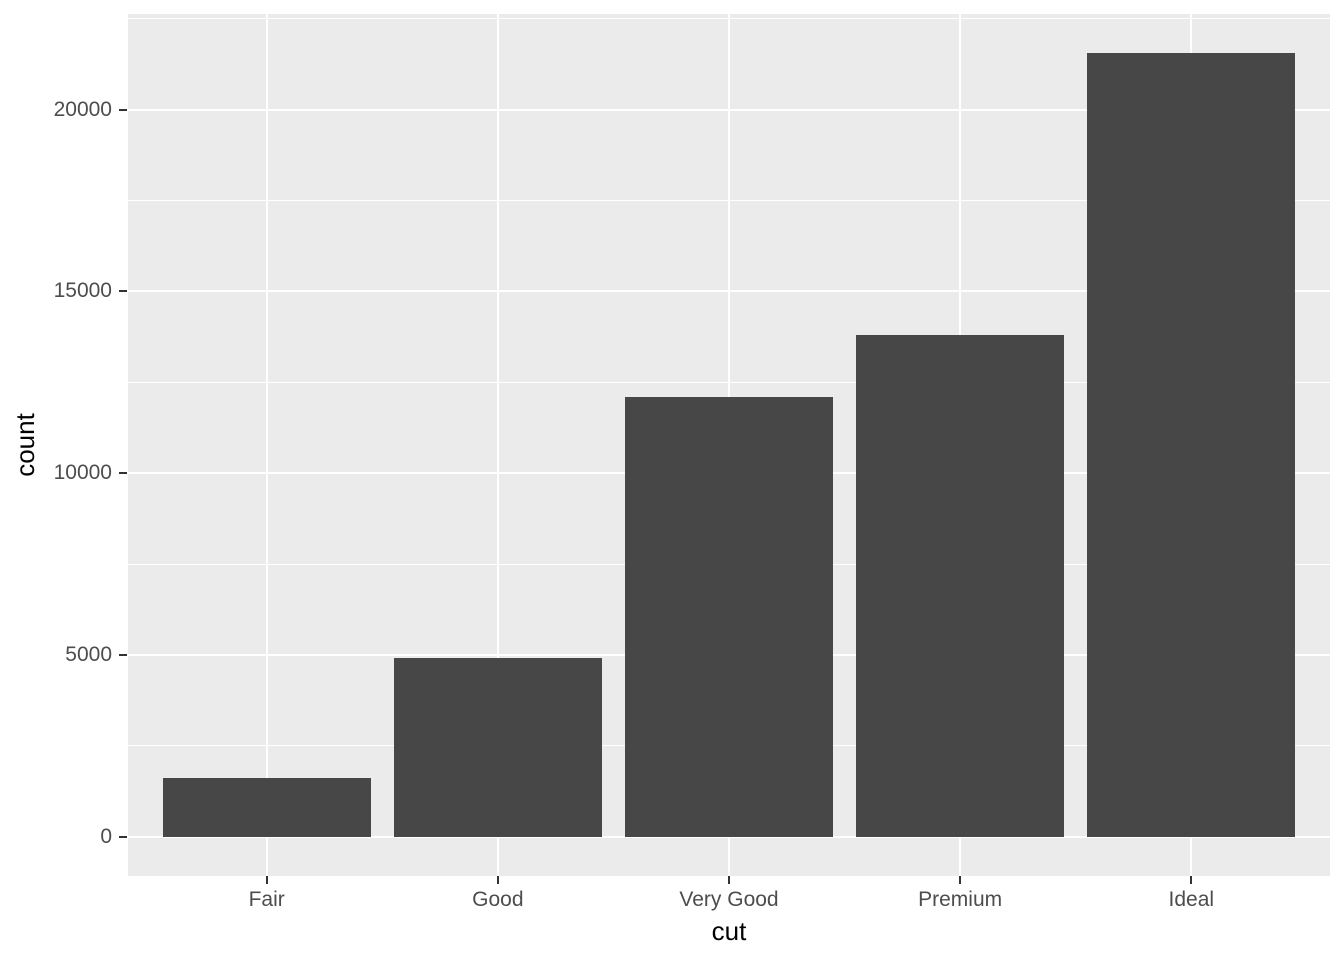  I want to click on y-tick-label: 20000, so click(82, 109).